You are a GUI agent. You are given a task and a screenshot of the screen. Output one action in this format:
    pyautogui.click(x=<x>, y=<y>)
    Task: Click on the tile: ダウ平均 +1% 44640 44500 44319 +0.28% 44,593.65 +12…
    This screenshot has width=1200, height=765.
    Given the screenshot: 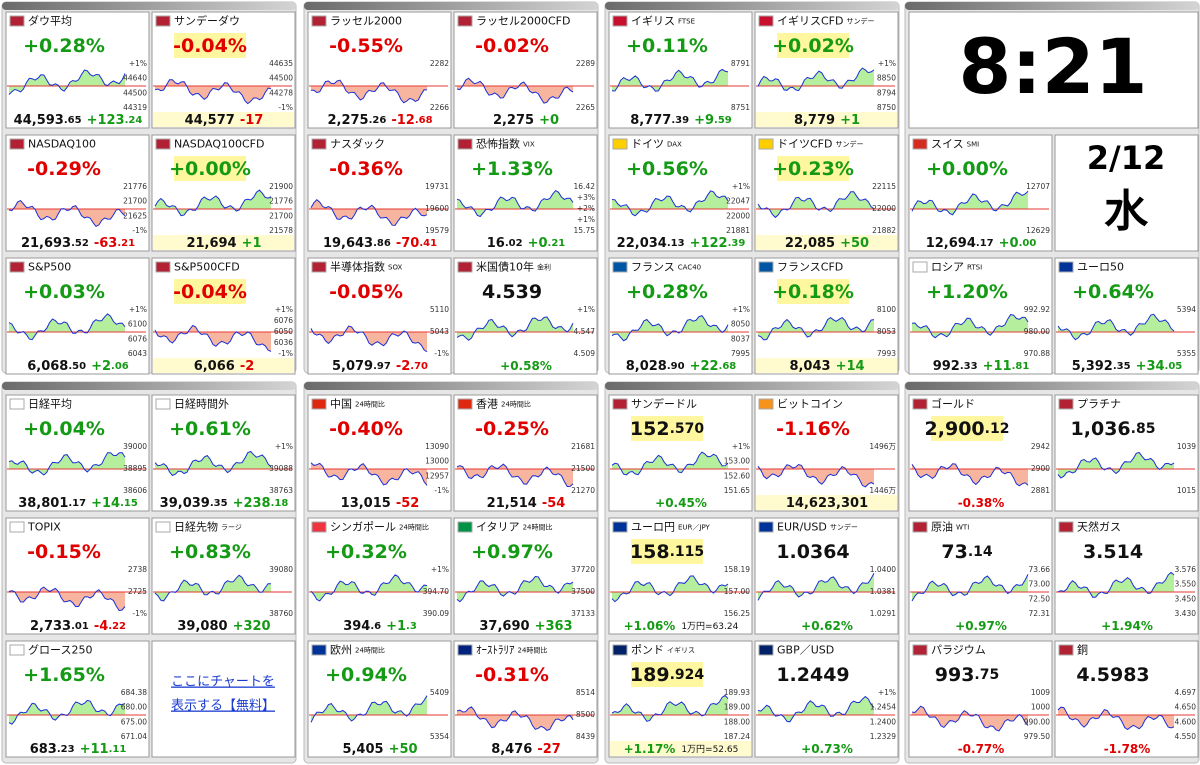 What is the action you would take?
    pyautogui.click(x=77, y=70)
    